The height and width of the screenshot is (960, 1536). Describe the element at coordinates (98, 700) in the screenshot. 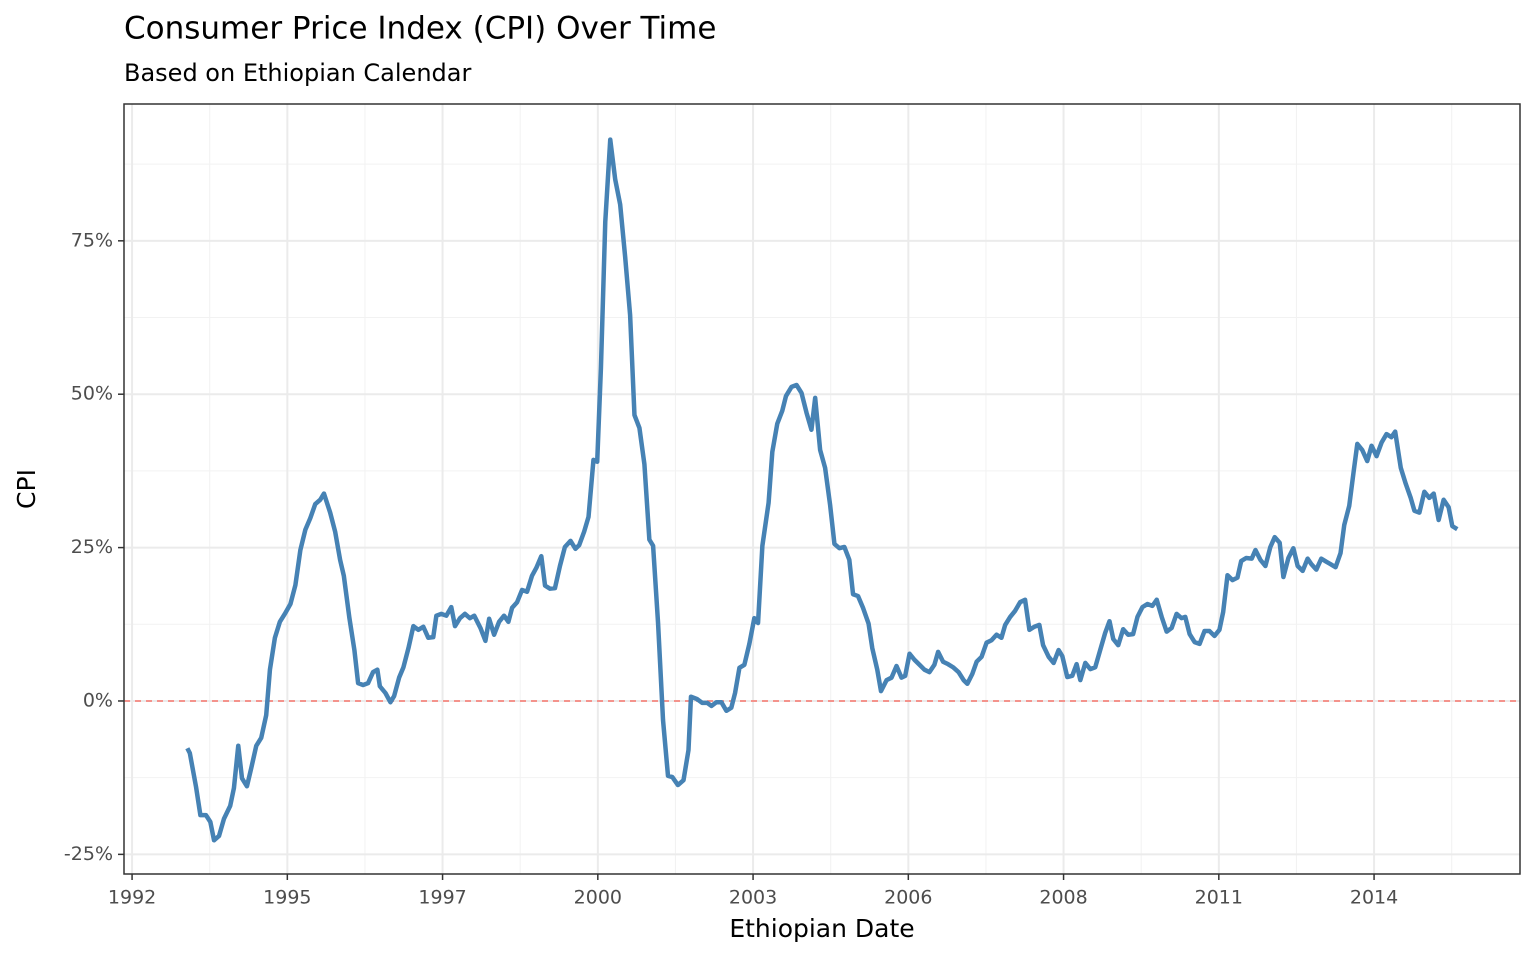

I see `y-tick-label: 0%` at that location.